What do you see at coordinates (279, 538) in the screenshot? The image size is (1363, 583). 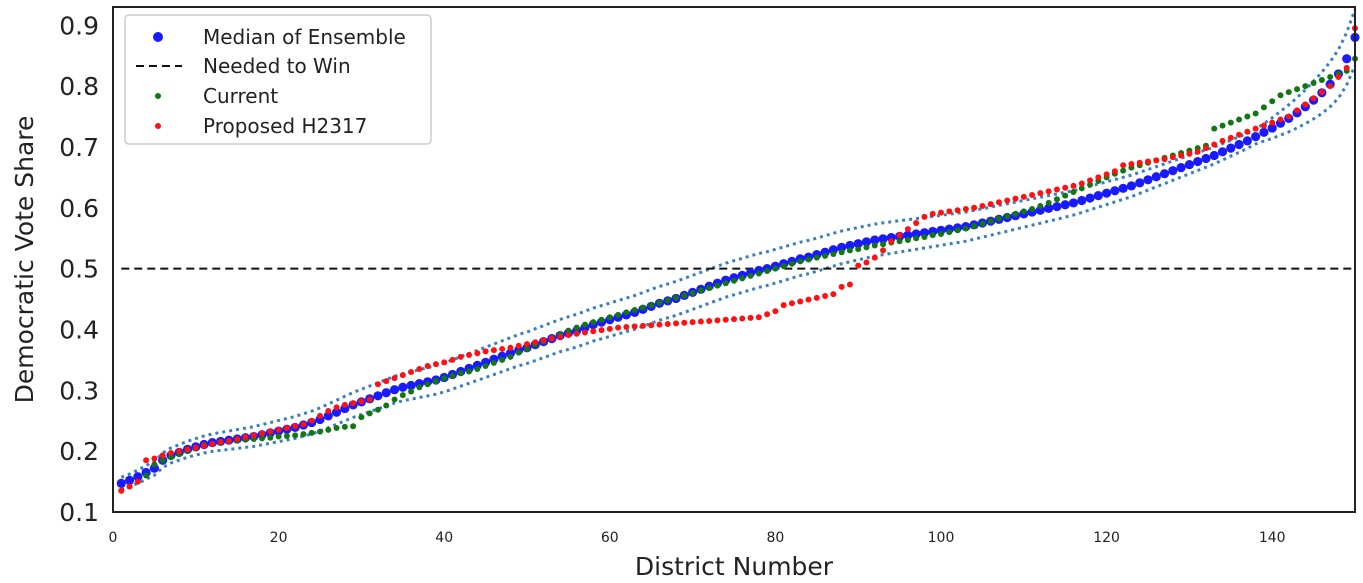 I see `x-tick-label: 20` at bounding box center [279, 538].